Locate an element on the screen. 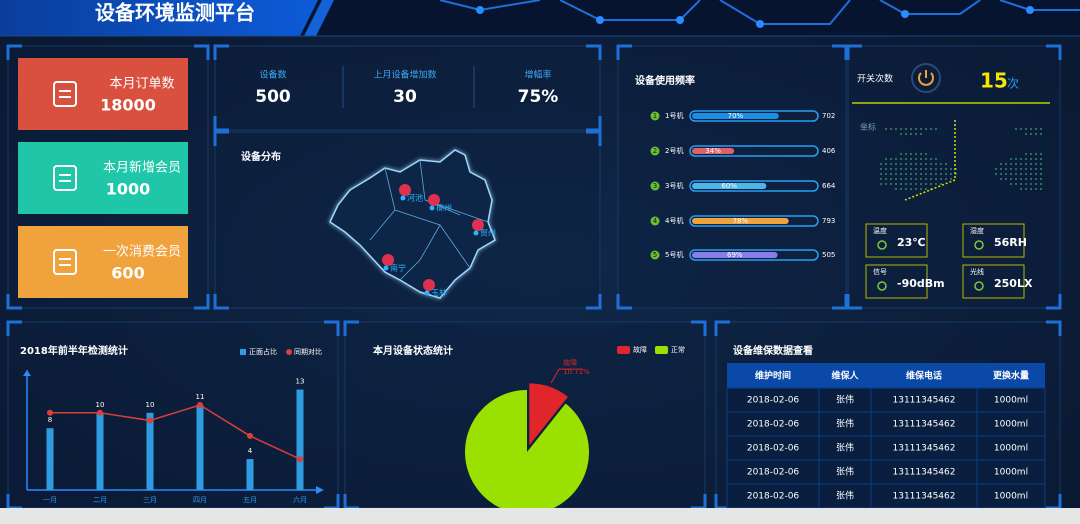 Image resolution: width=1080 pixels, height=524 pixels. usage-index: 4 is located at coordinates (655, 221).